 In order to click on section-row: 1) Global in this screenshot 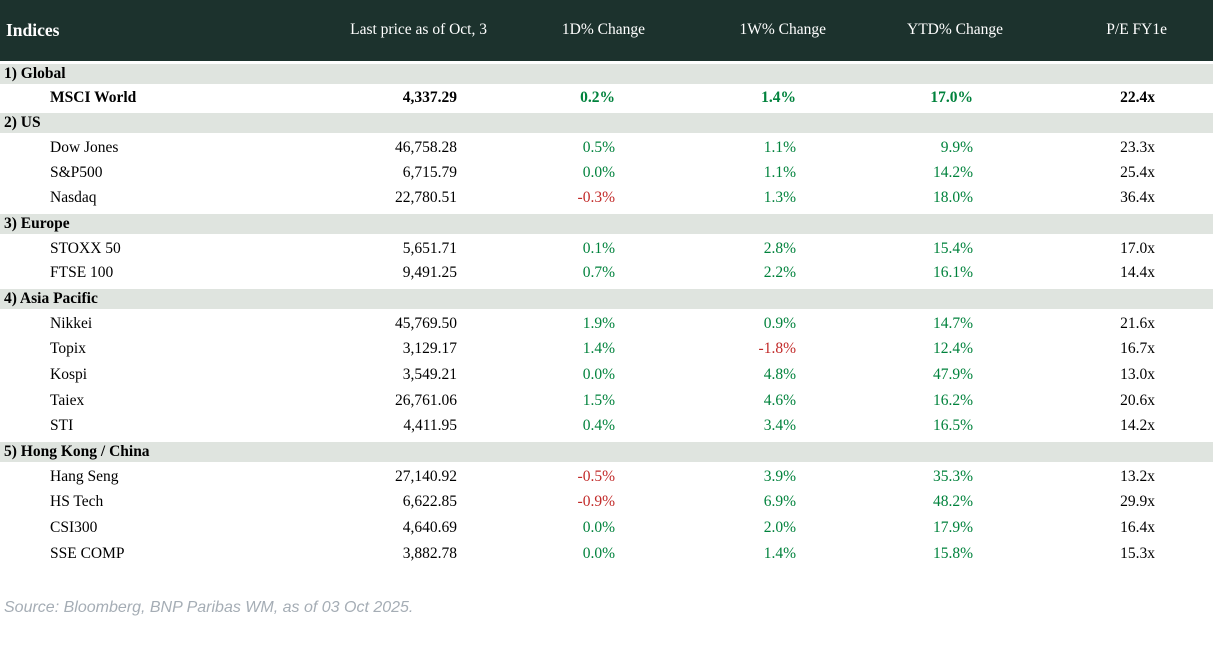, I will do `click(606, 73)`.